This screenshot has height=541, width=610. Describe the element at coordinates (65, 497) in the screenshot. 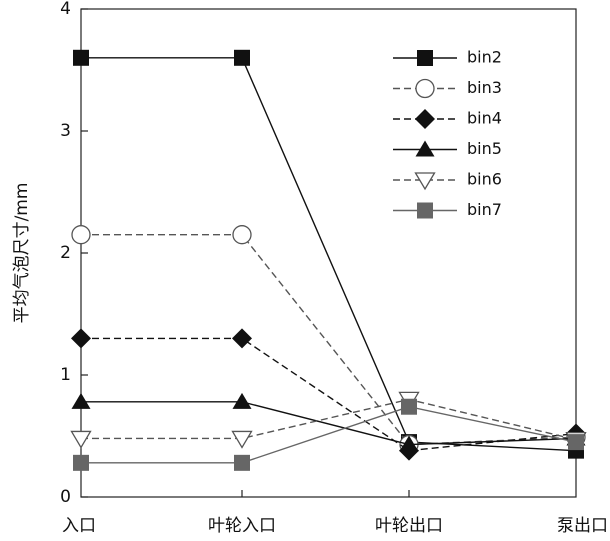

I see `y-tick-label: 0` at that location.